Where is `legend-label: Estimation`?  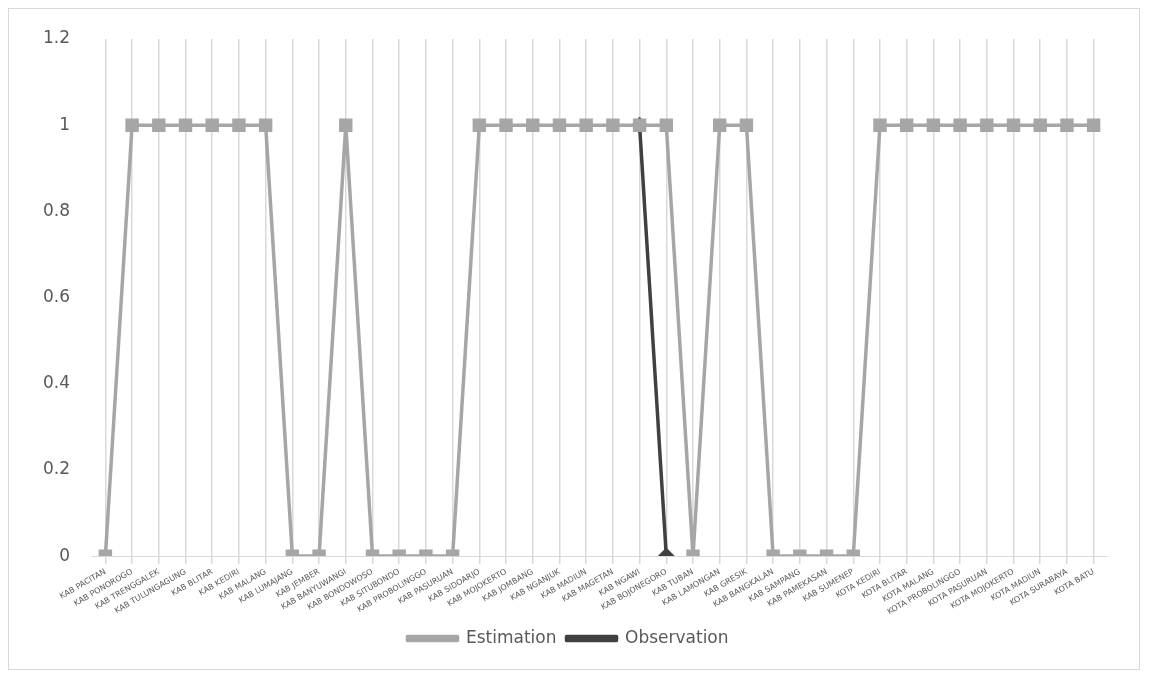
legend-label: Estimation is located at coordinates (511, 636).